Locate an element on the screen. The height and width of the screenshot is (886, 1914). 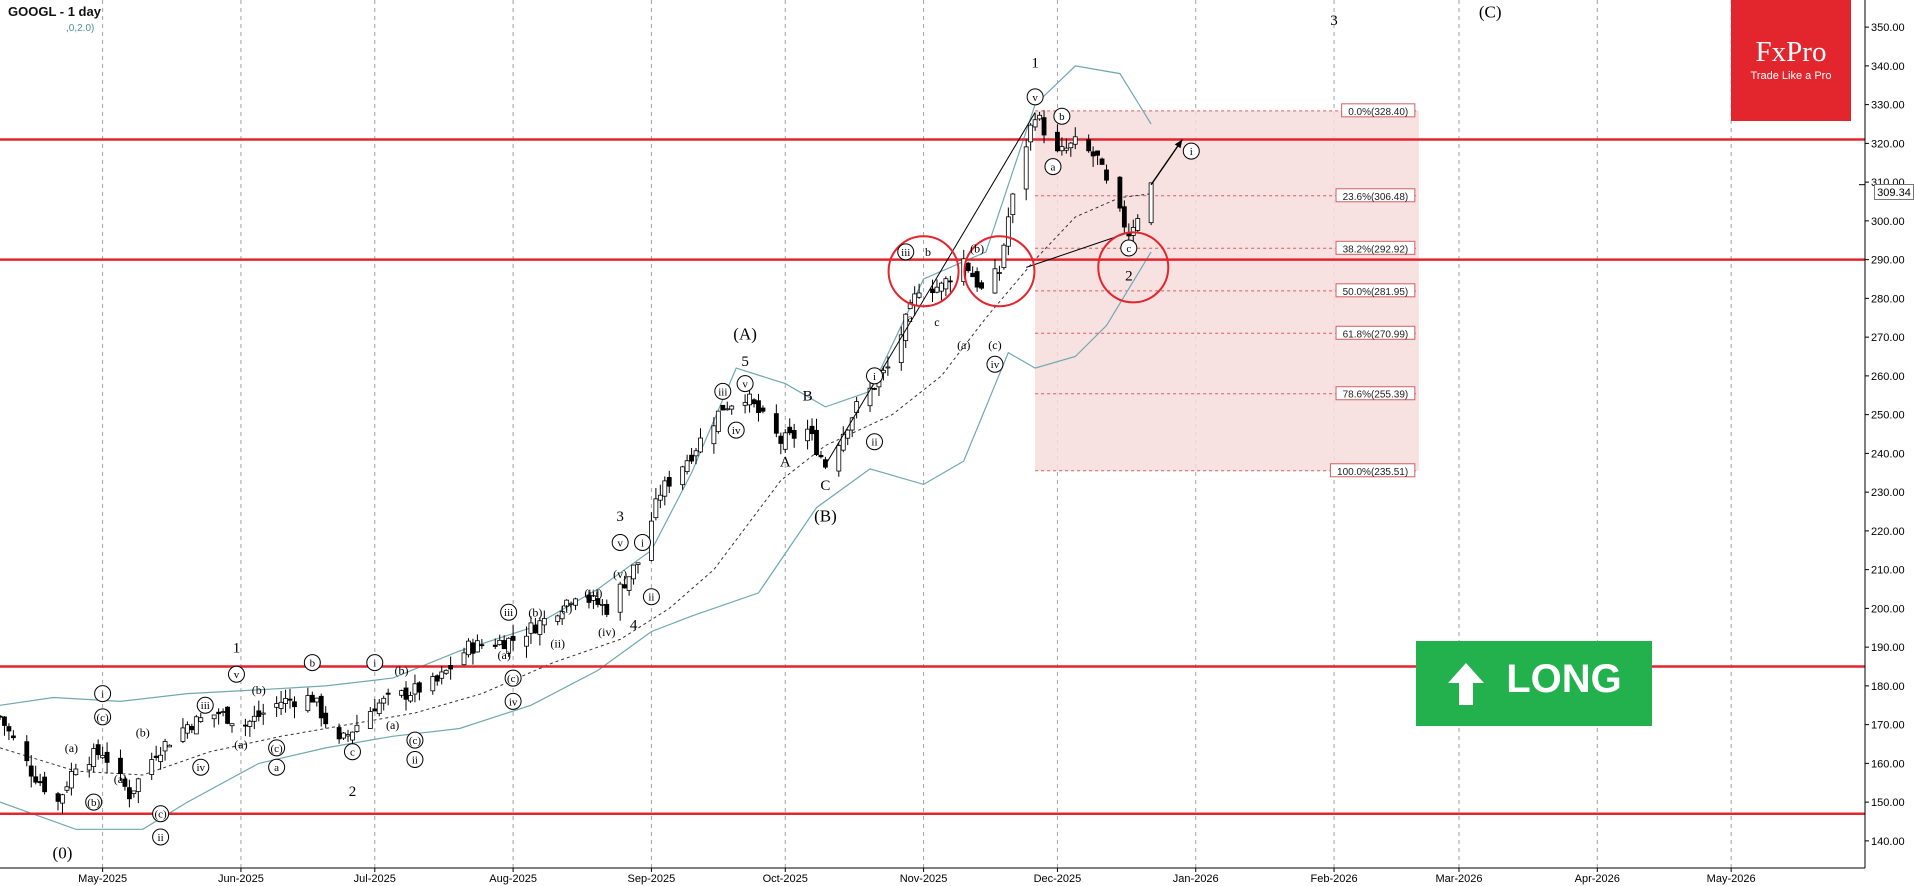
x-axis-panel is located at coordinates (957, 877).